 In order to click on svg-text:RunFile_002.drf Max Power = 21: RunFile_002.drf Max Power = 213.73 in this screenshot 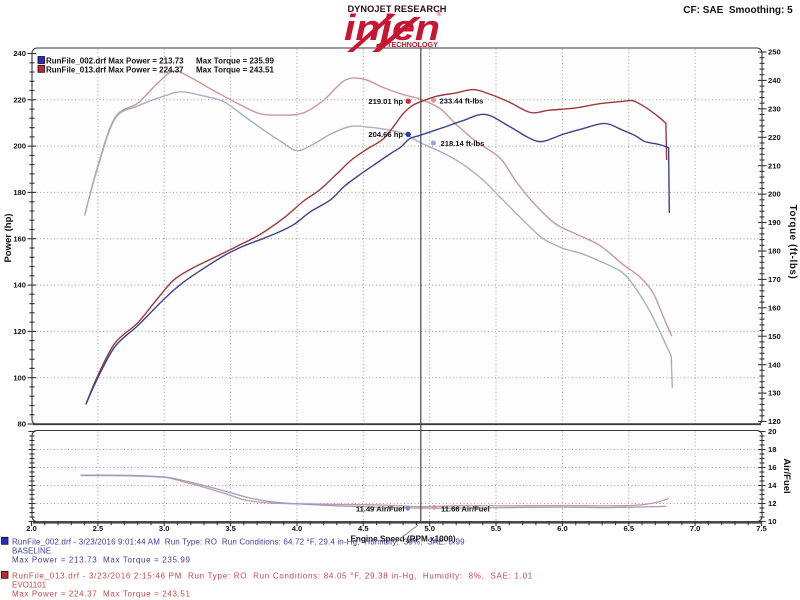, I will do `click(115, 61)`.